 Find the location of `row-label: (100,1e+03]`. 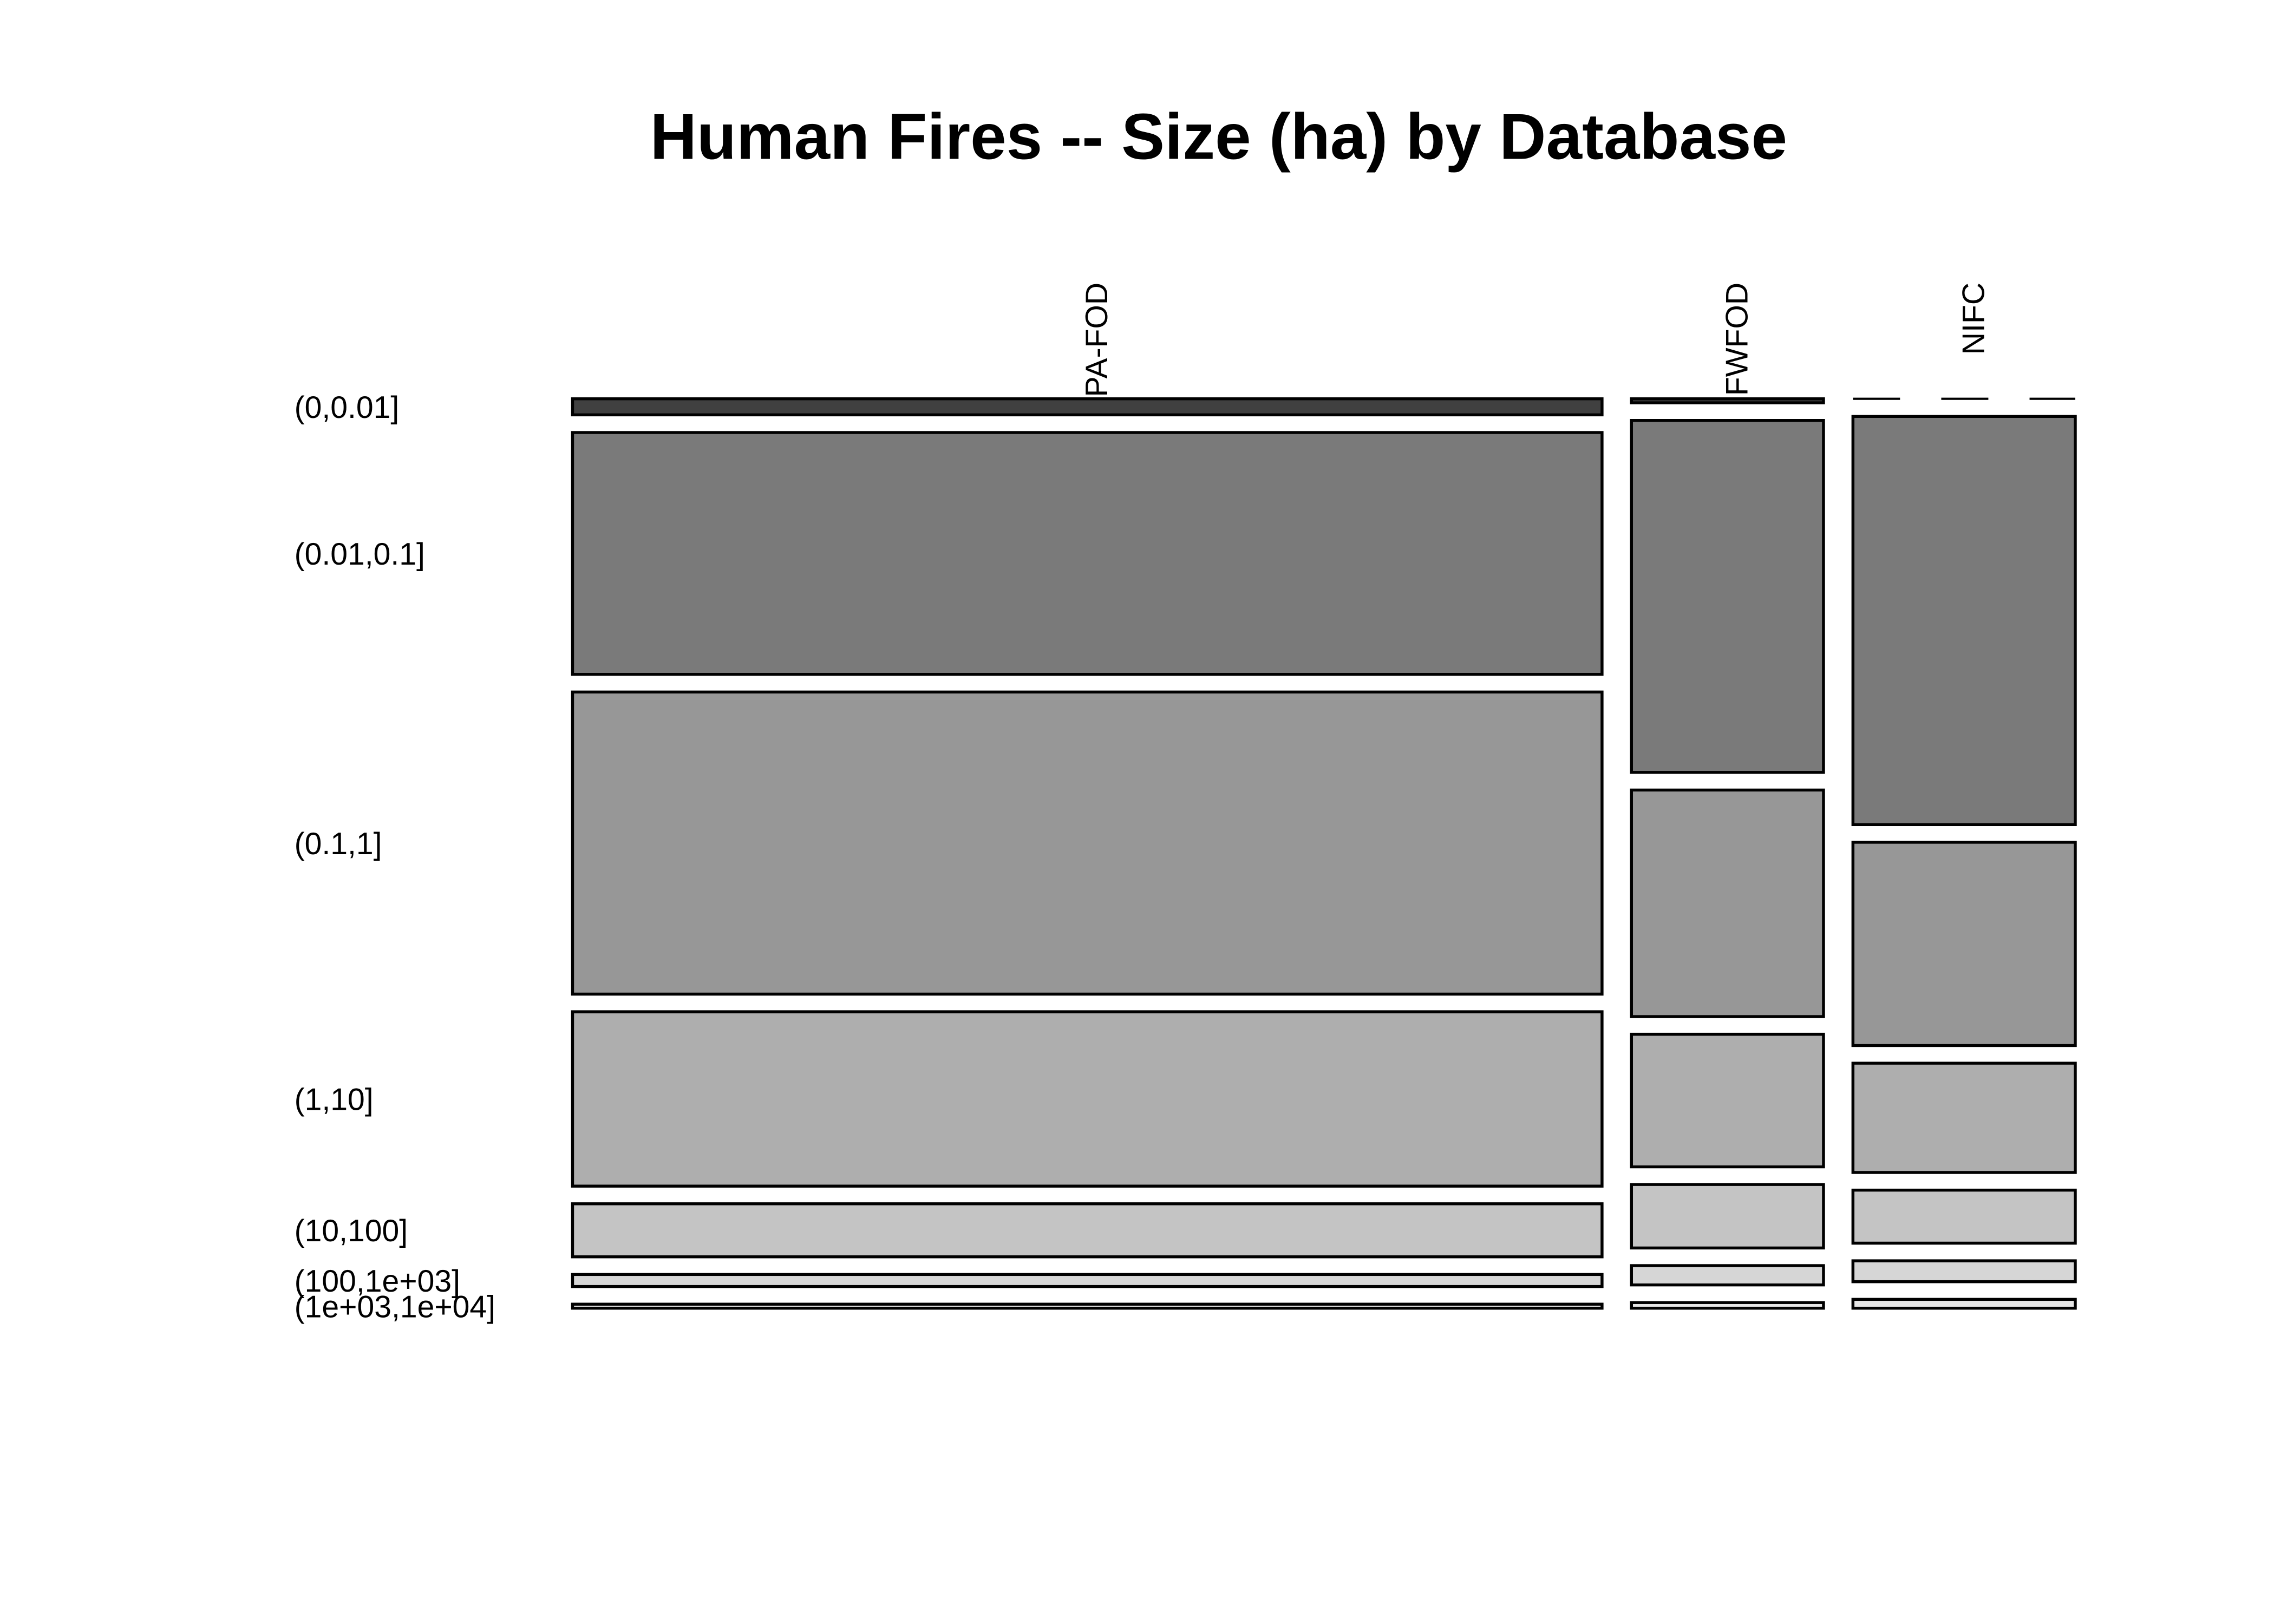

row-label: (100,1e+03] is located at coordinates (378, 1282).